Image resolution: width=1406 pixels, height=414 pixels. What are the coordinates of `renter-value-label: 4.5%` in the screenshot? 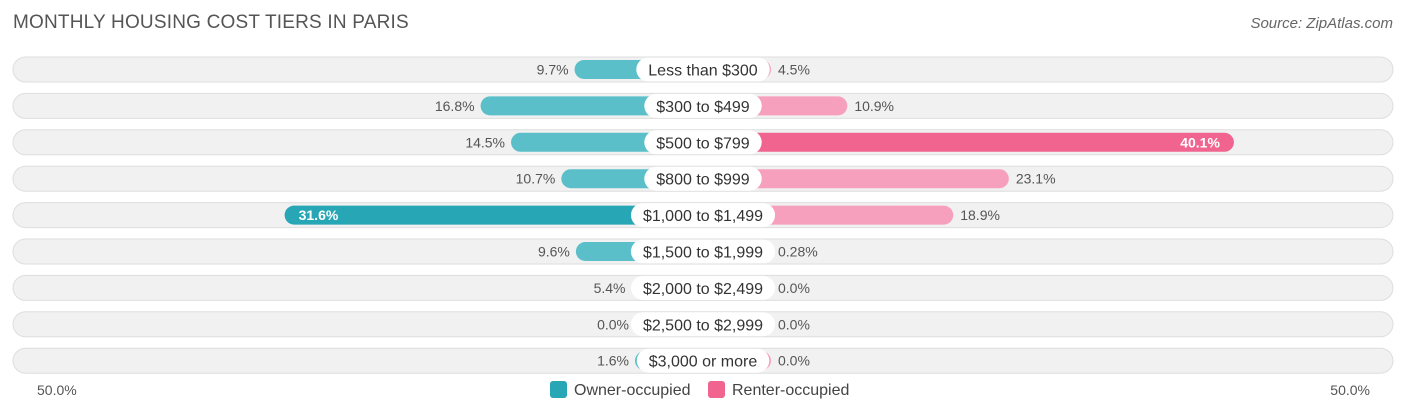 It's located at (794, 70).